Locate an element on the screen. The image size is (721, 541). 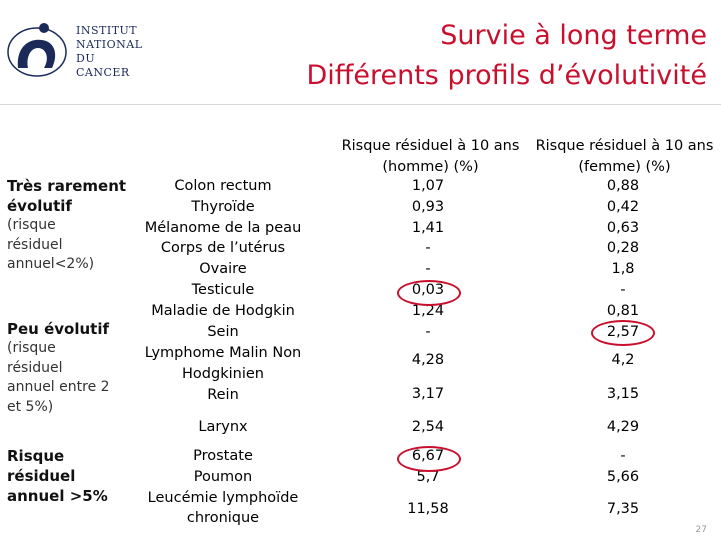
group2-women-value: 4,2 is located at coordinates (623, 360).